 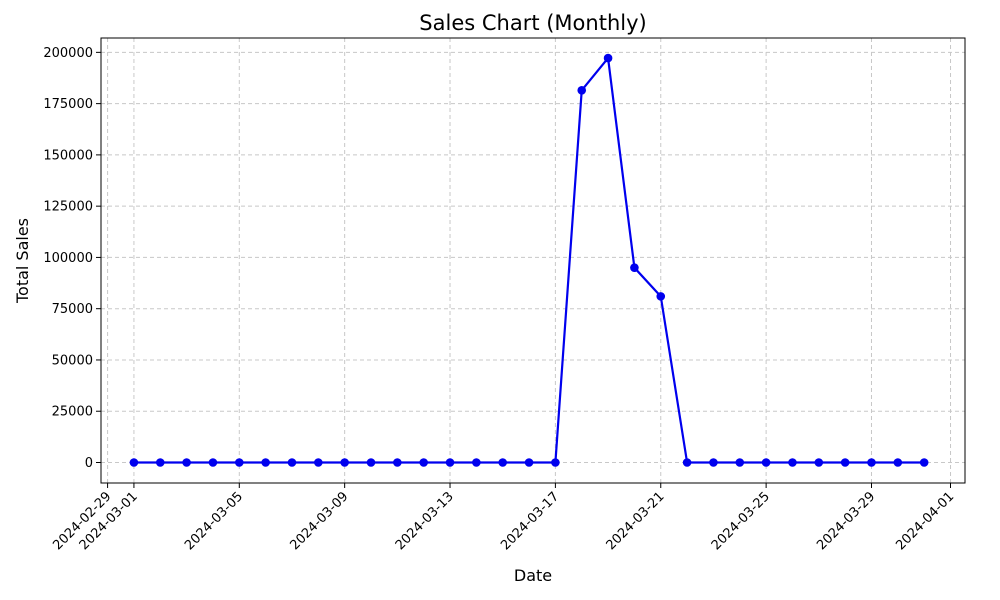 I want to click on y-tick-label: 50000, so click(x=72, y=360).